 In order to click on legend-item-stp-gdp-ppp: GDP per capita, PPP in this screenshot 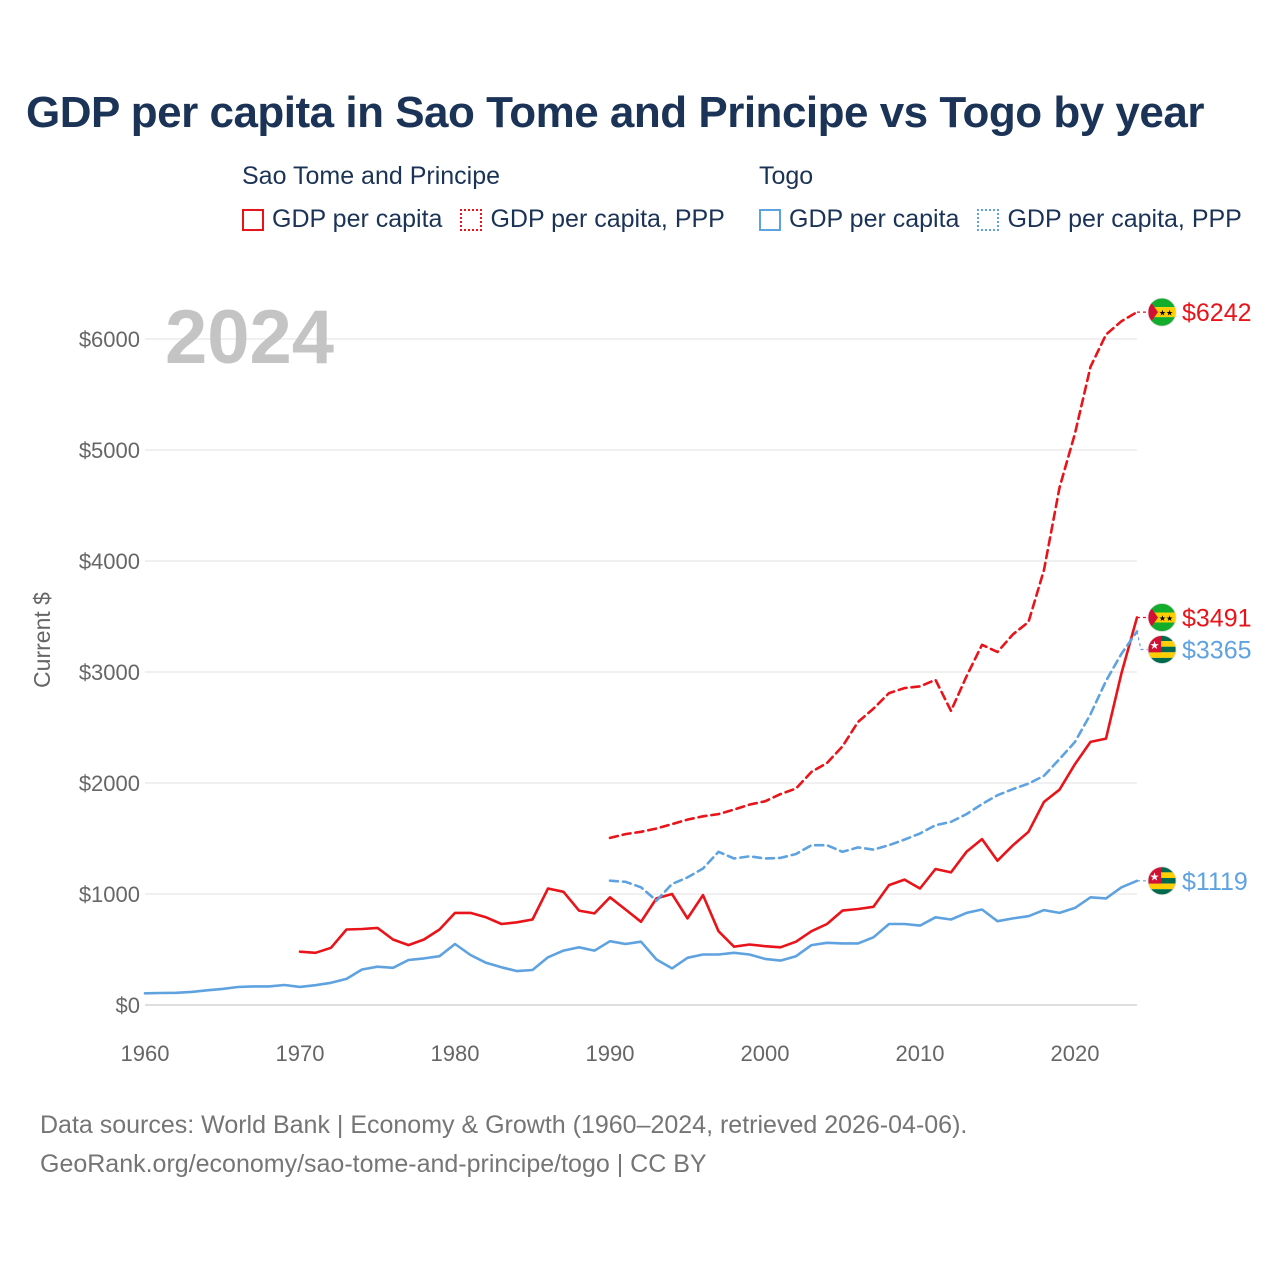, I will do `click(592, 219)`.